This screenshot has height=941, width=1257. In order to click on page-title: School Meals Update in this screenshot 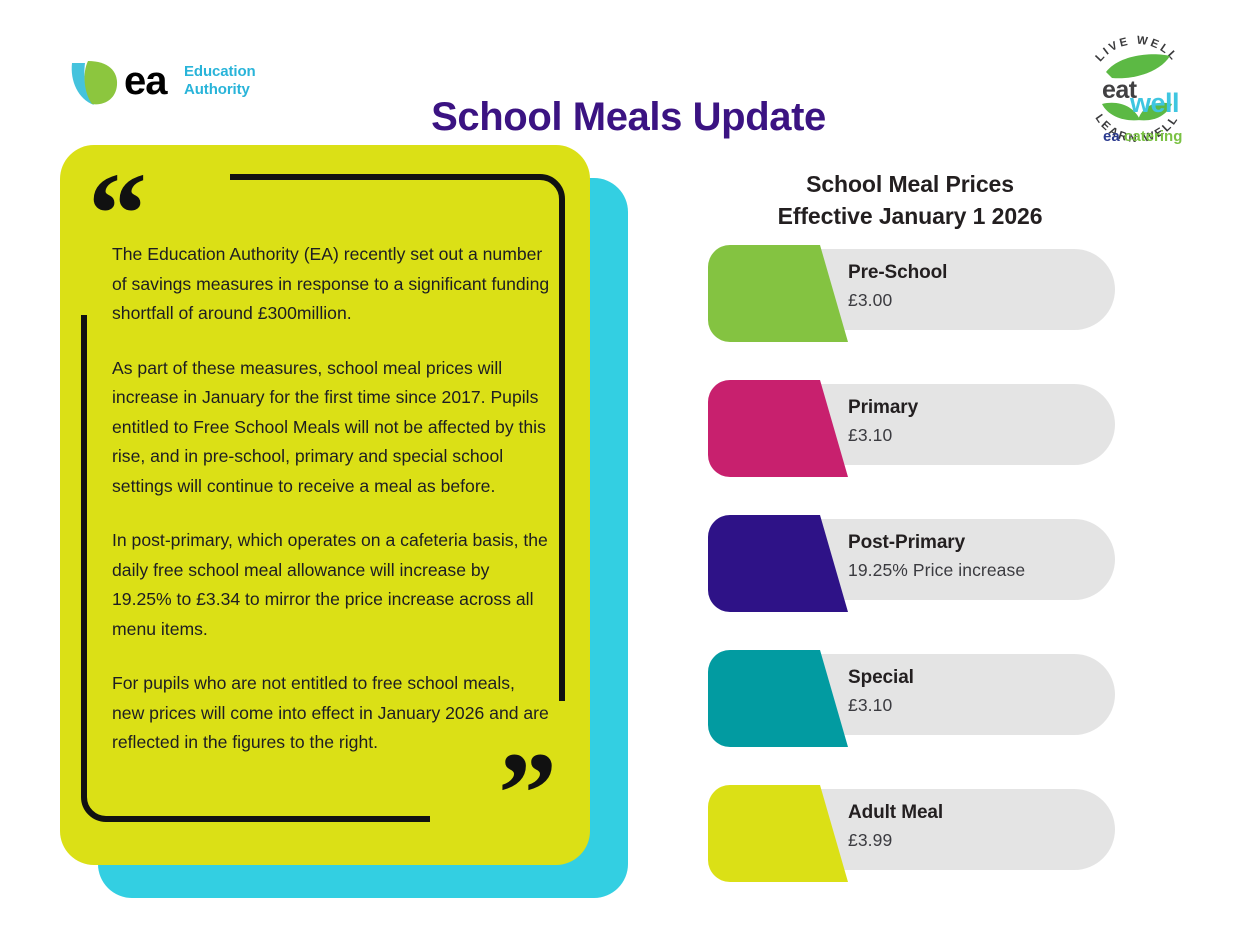, I will do `click(628, 116)`.